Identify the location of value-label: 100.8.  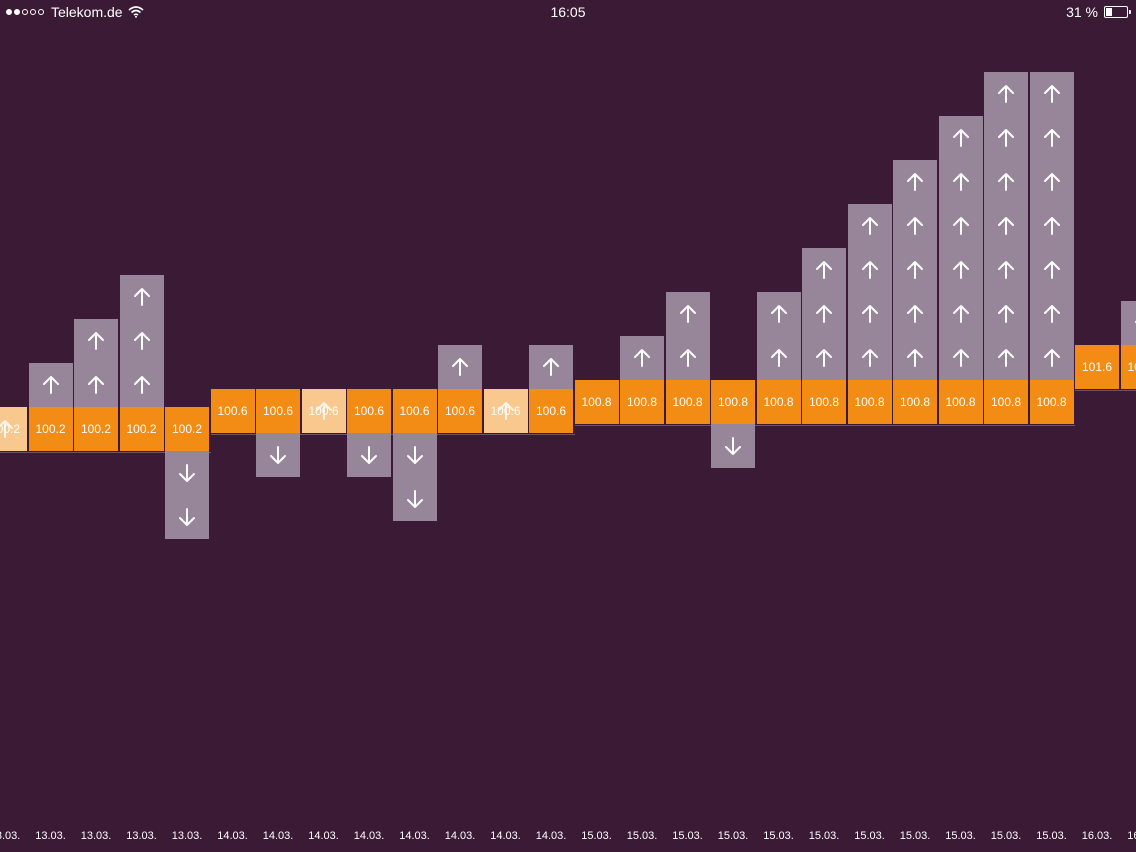
(915, 402).